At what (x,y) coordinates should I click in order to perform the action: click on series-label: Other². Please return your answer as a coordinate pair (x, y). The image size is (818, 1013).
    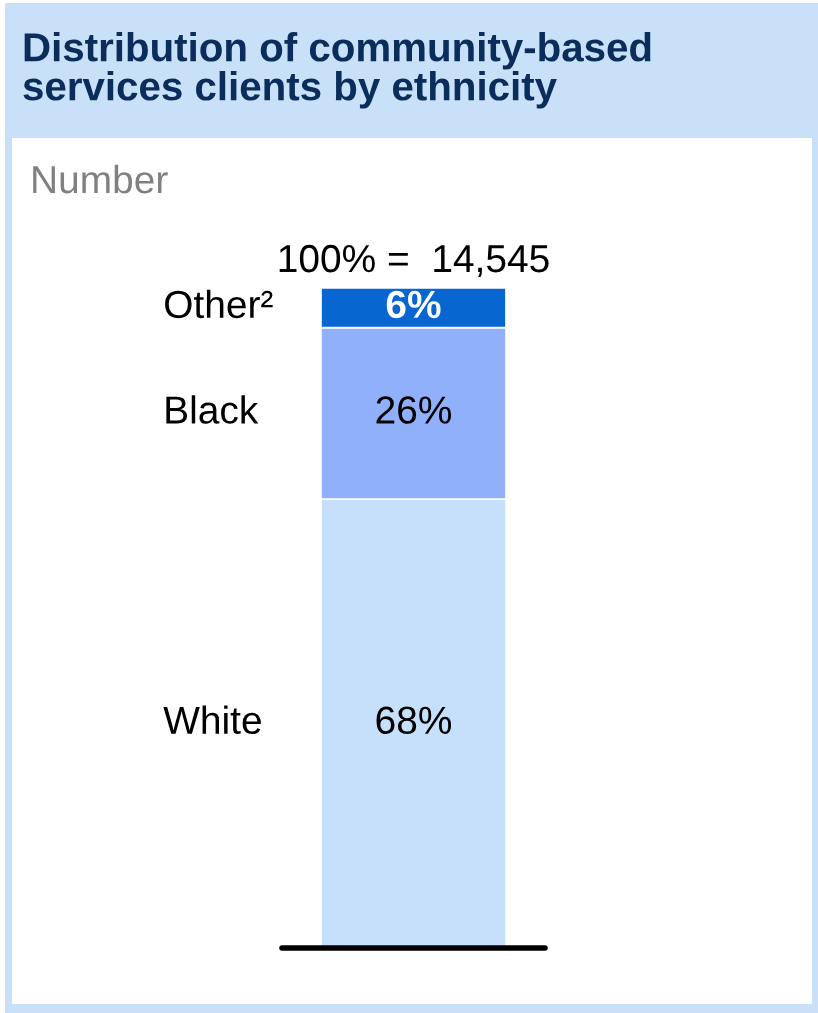
    Looking at the image, I should click on (219, 304).